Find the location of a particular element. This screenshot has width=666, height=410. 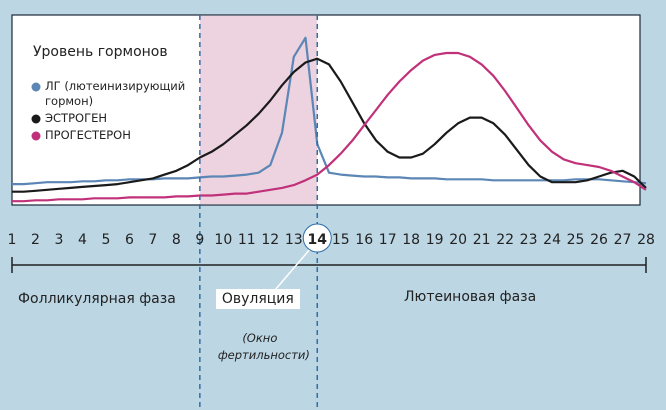

x-tick-label: 23 is located at coordinates (529, 240).